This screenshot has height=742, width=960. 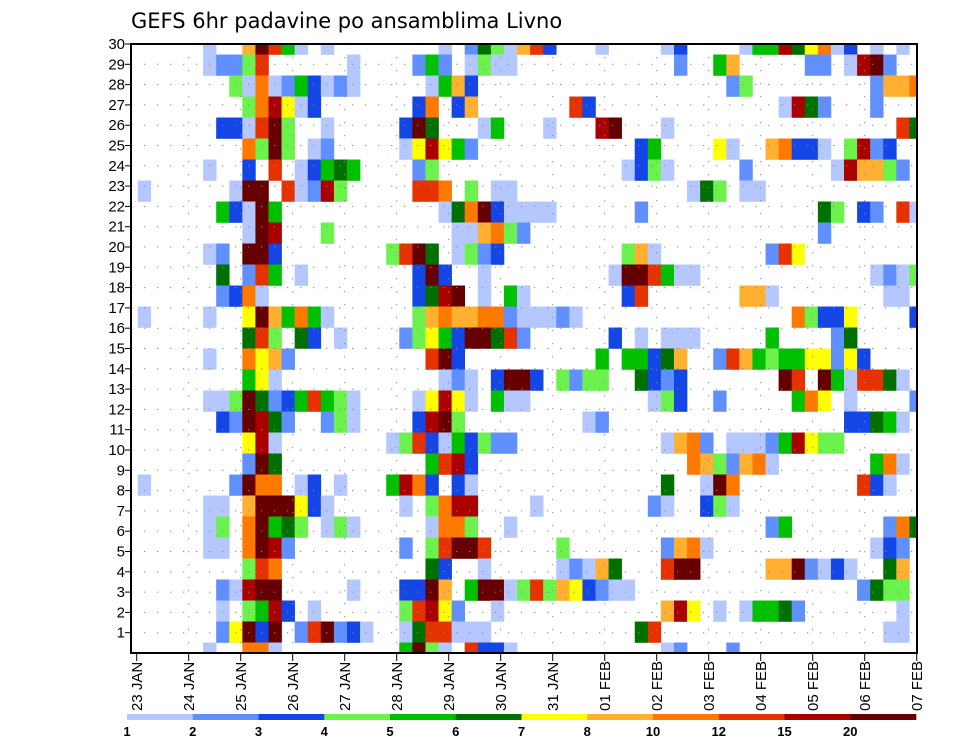 I want to click on y-tick-label: 26, so click(x=116, y=125).